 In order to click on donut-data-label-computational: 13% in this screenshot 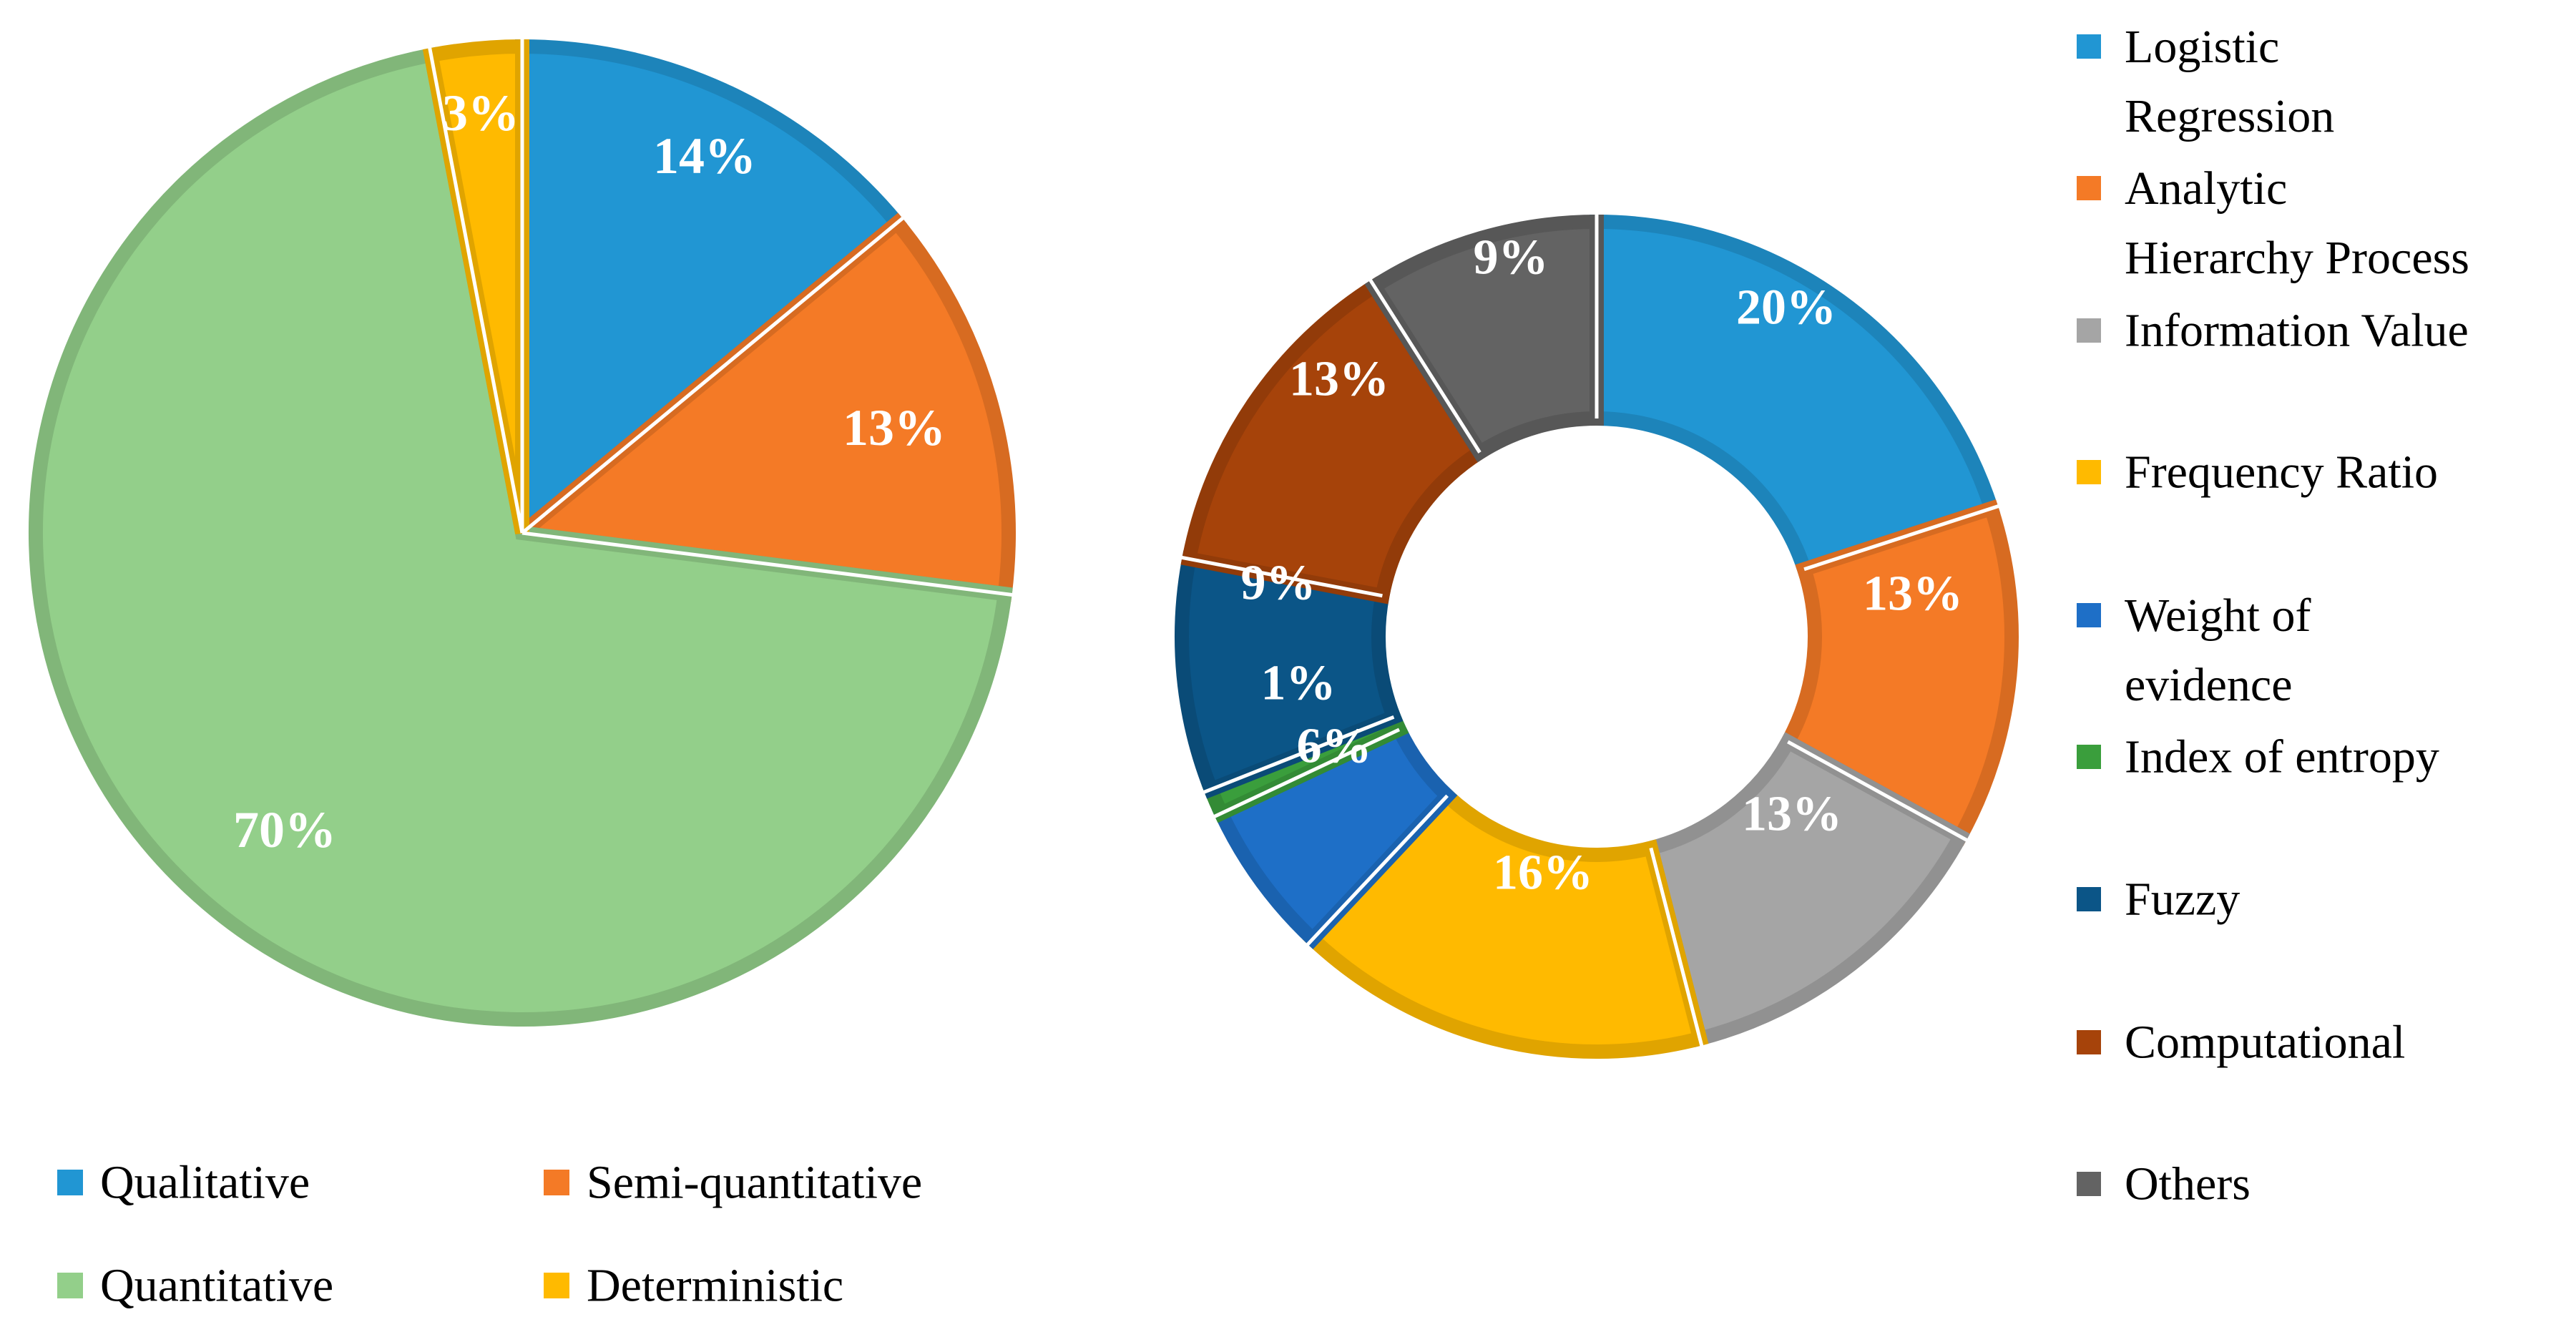, I will do `click(1339, 379)`.